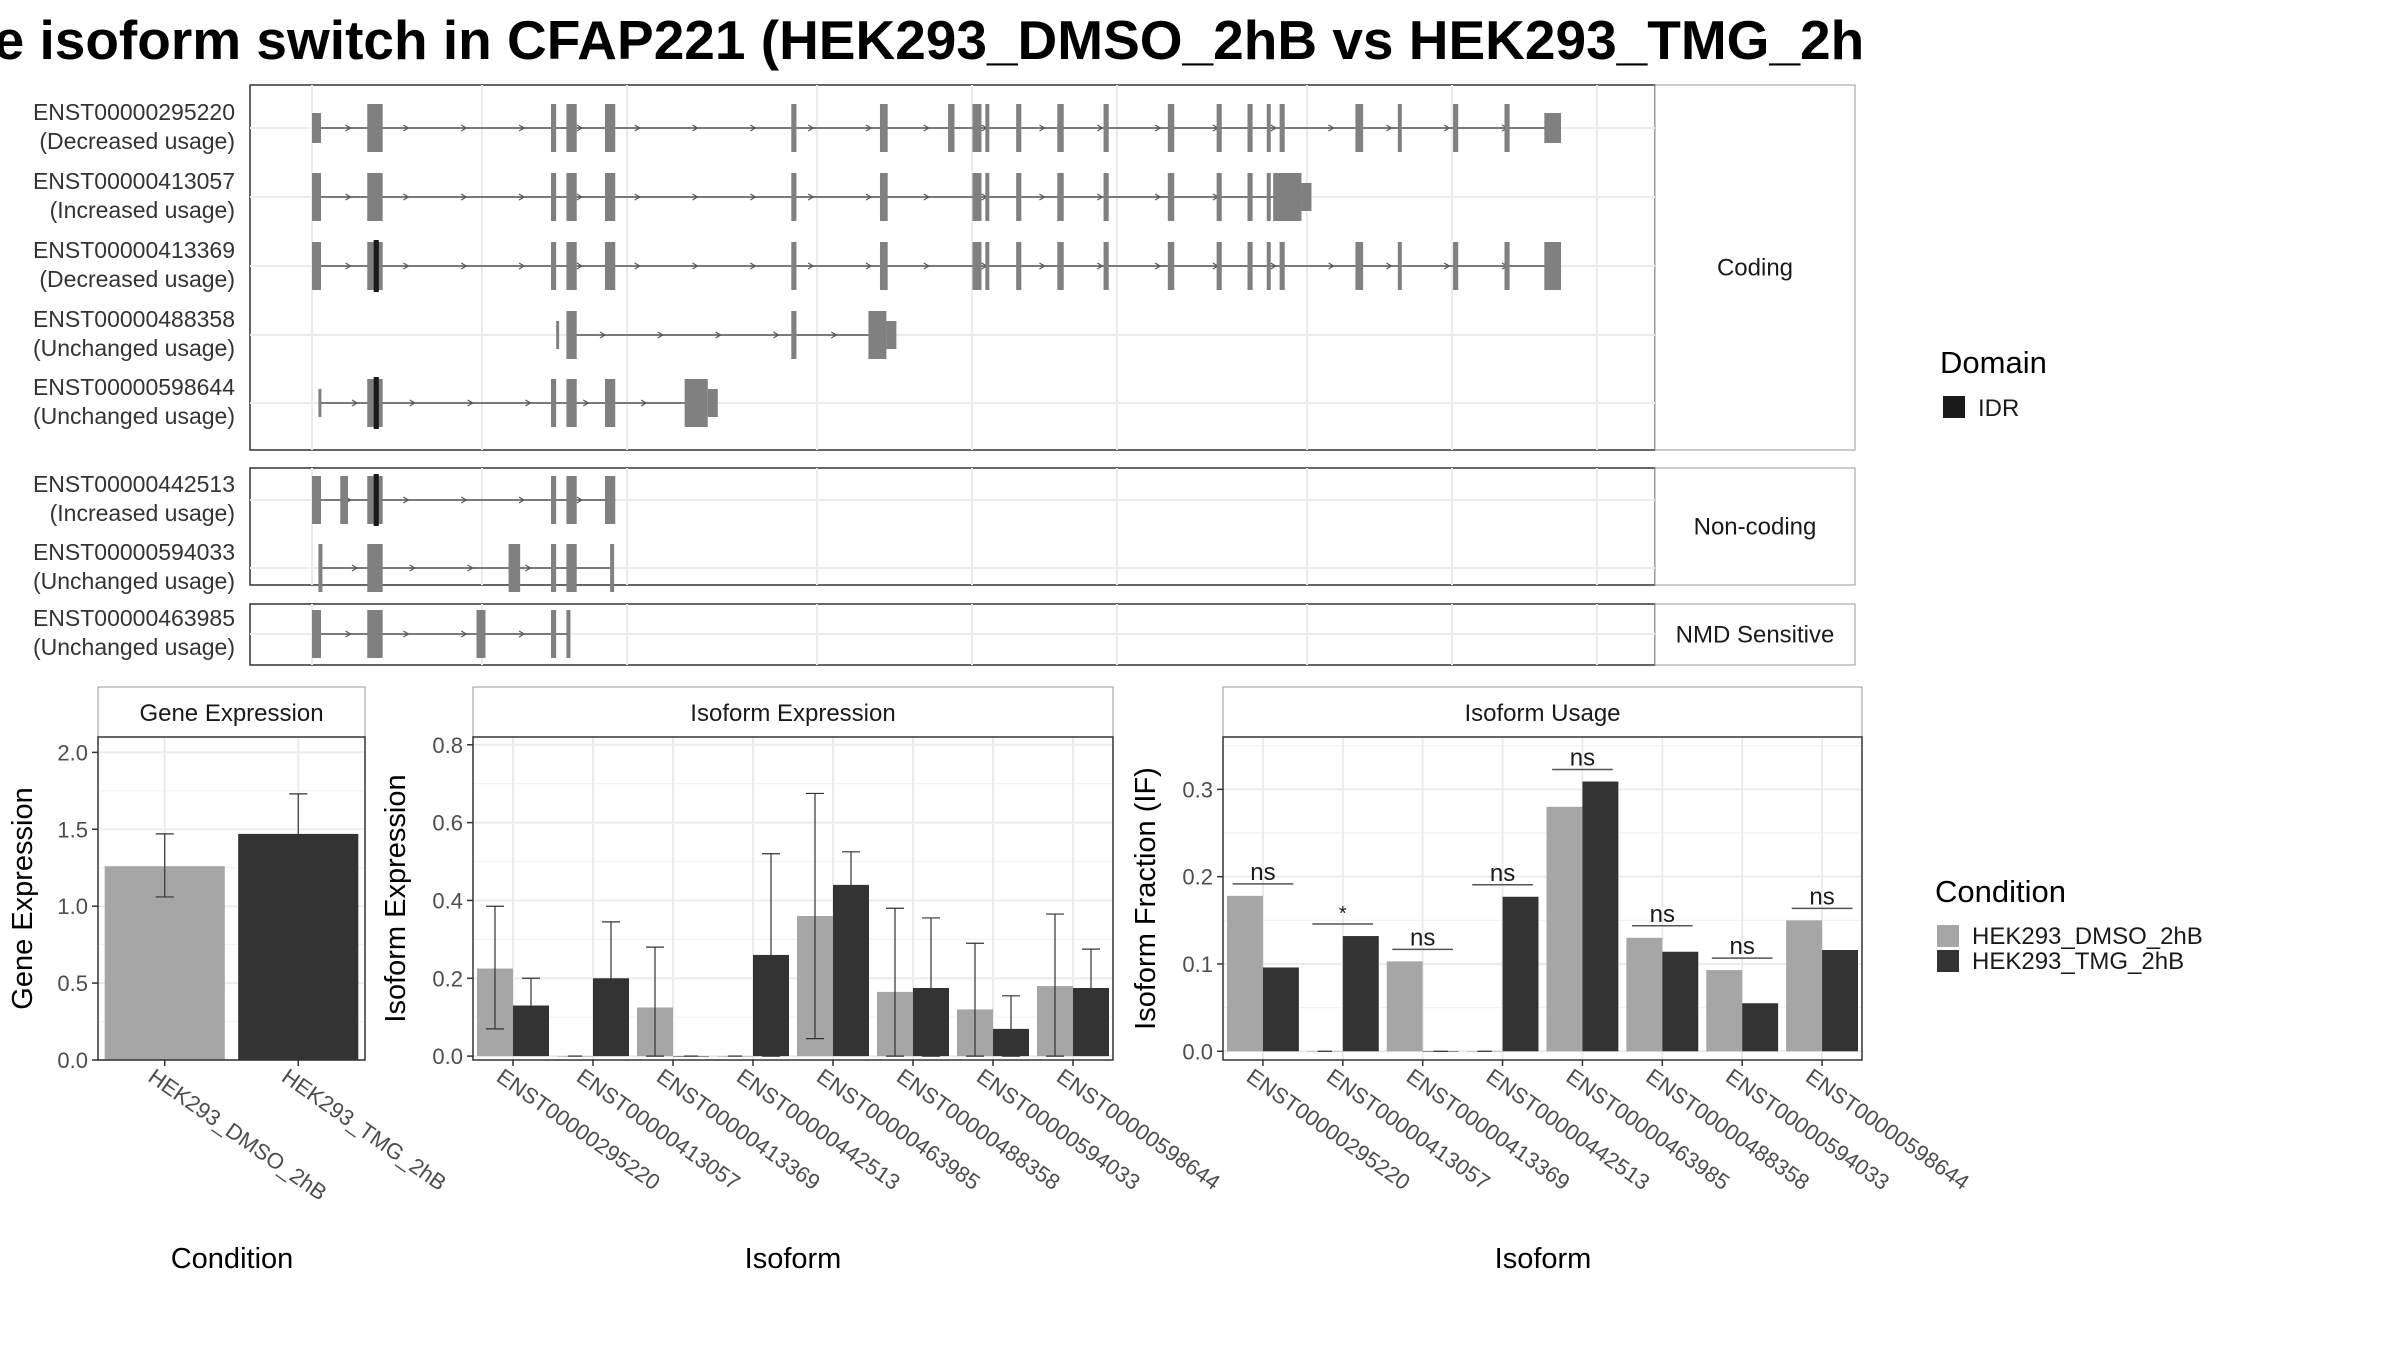 The height and width of the screenshot is (1350, 2400). Describe the element at coordinates (466, 568) in the screenshot. I see `transcript-ENST00000594033` at that location.